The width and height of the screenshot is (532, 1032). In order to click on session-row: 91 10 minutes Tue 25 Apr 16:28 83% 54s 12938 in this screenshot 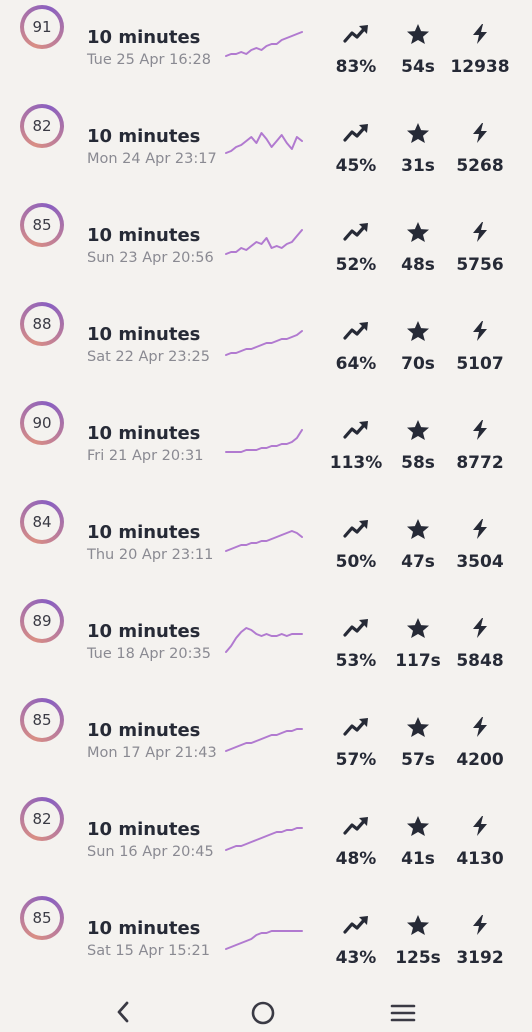, I will do `click(266, 49)`.